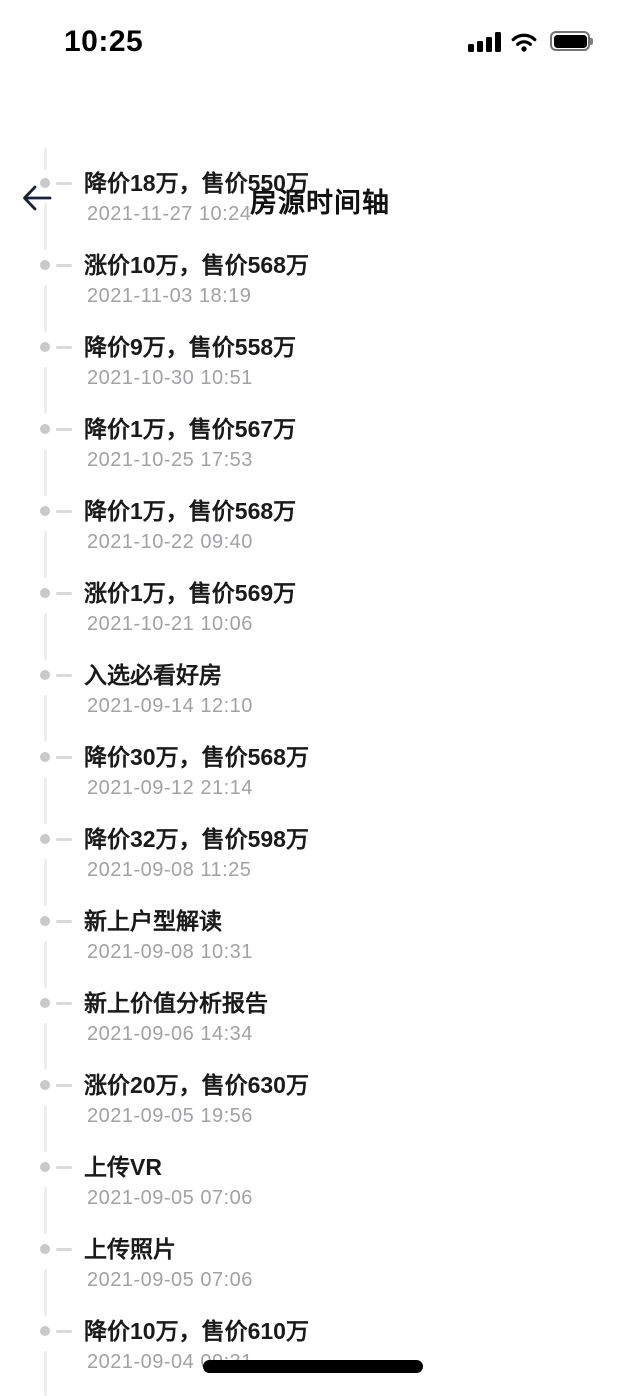 This screenshot has height=1396, width=640. What do you see at coordinates (169, 296) in the screenshot?
I see `timeline-item-date: 2021-11-03 18:19` at bounding box center [169, 296].